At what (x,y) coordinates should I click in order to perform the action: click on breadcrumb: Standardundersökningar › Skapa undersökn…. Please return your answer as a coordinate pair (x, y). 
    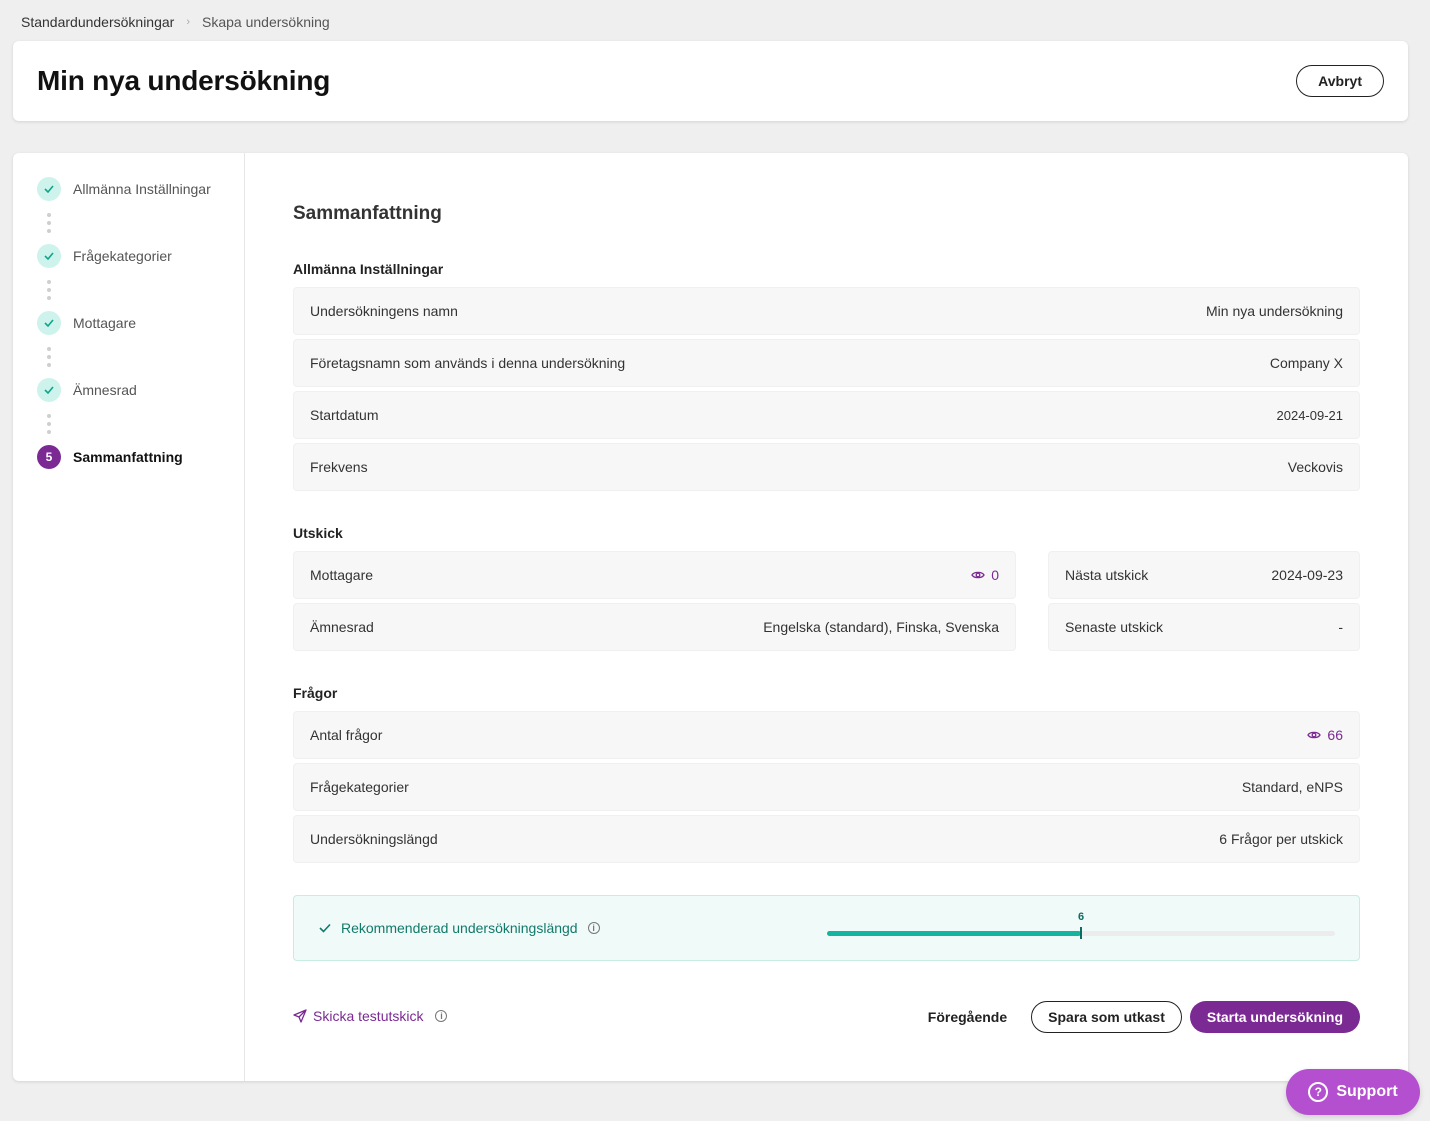
    Looking at the image, I should click on (175, 22).